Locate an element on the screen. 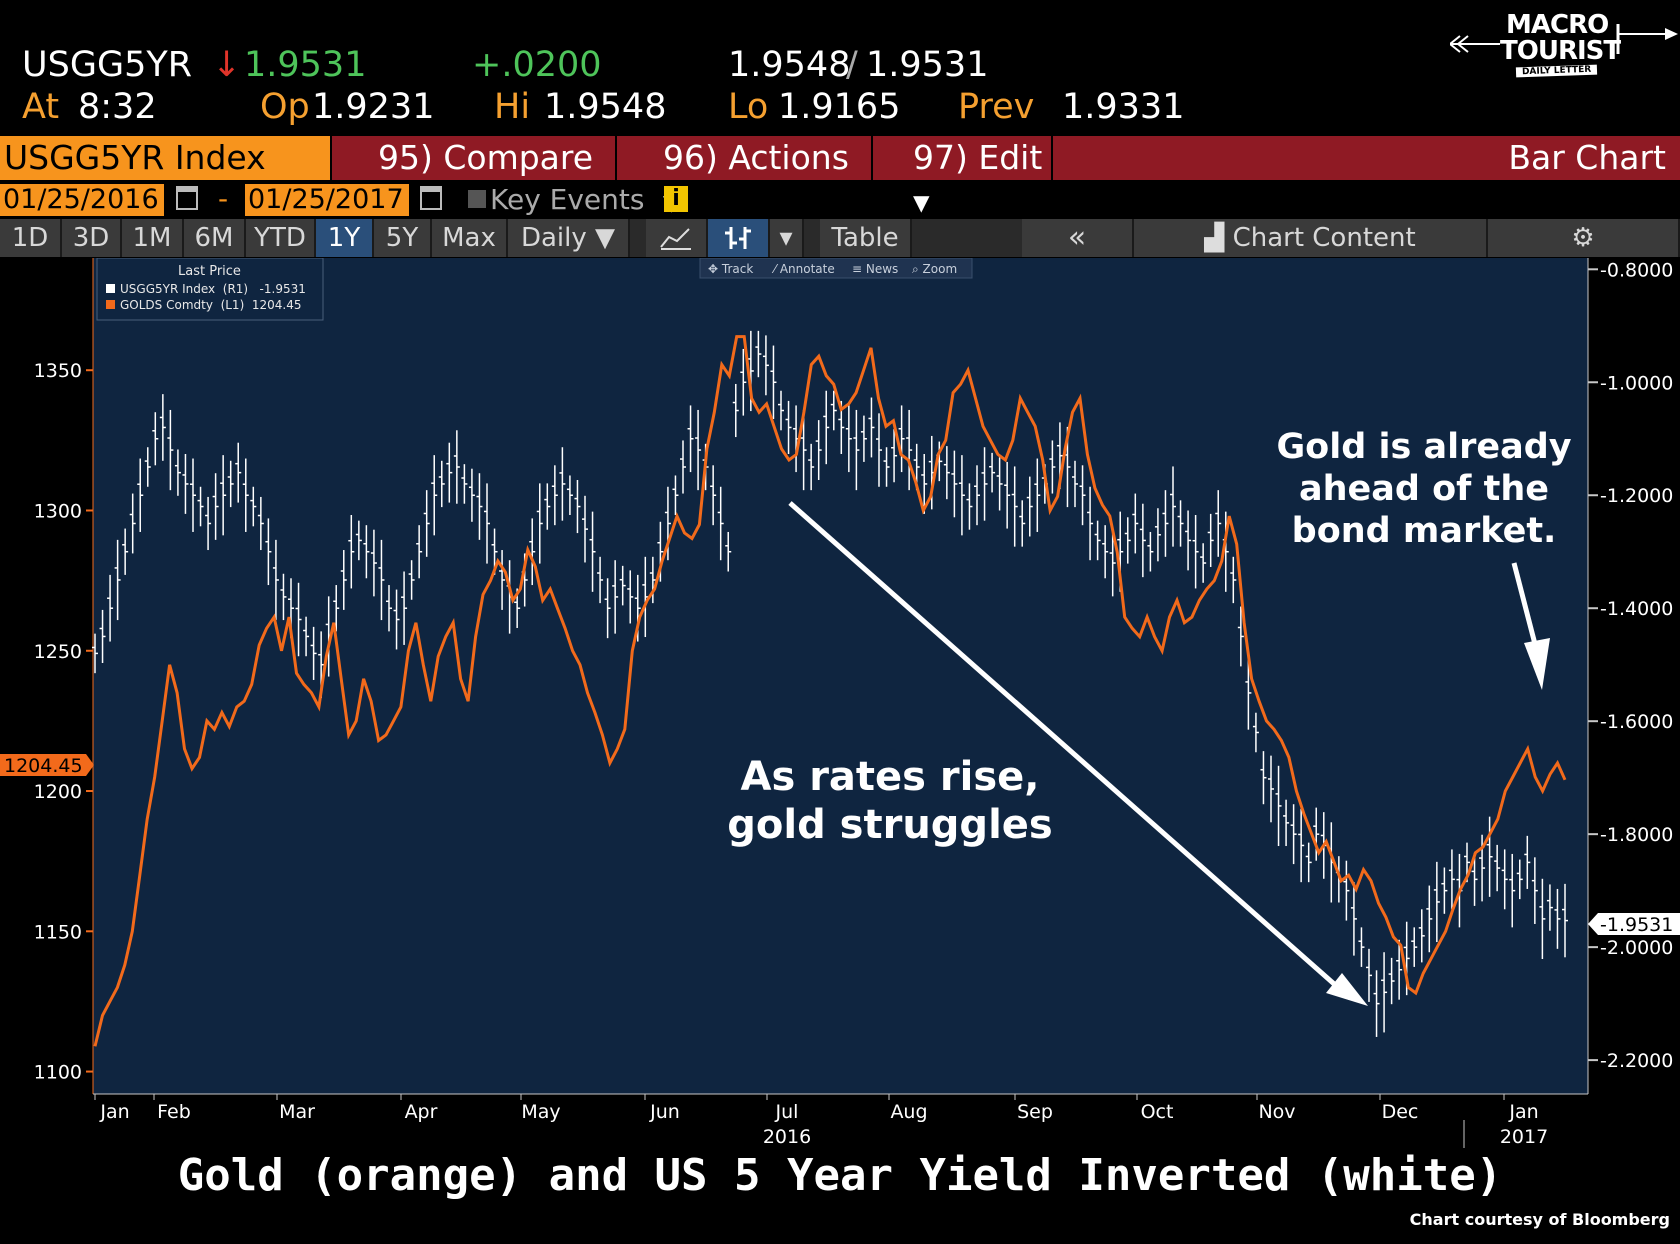 Image resolution: width=1680 pixels, height=1244 pixels. line-chart-icon is located at coordinates (677, 238).